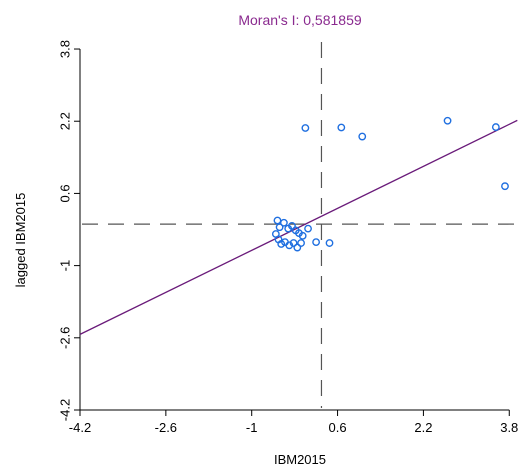  Describe the element at coordinates (64, 410) in the screenshot. I see `y-tick-label: -4.2` at that location.